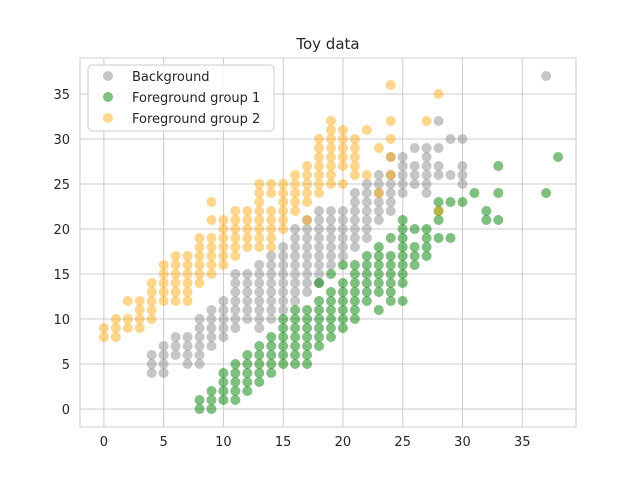 The width and height of the screenshot is (640, 480). What do you see at coordinates (164, 442) in the screenshot?
I see `x-tick-label: 5` at bounding box center [164, 442].